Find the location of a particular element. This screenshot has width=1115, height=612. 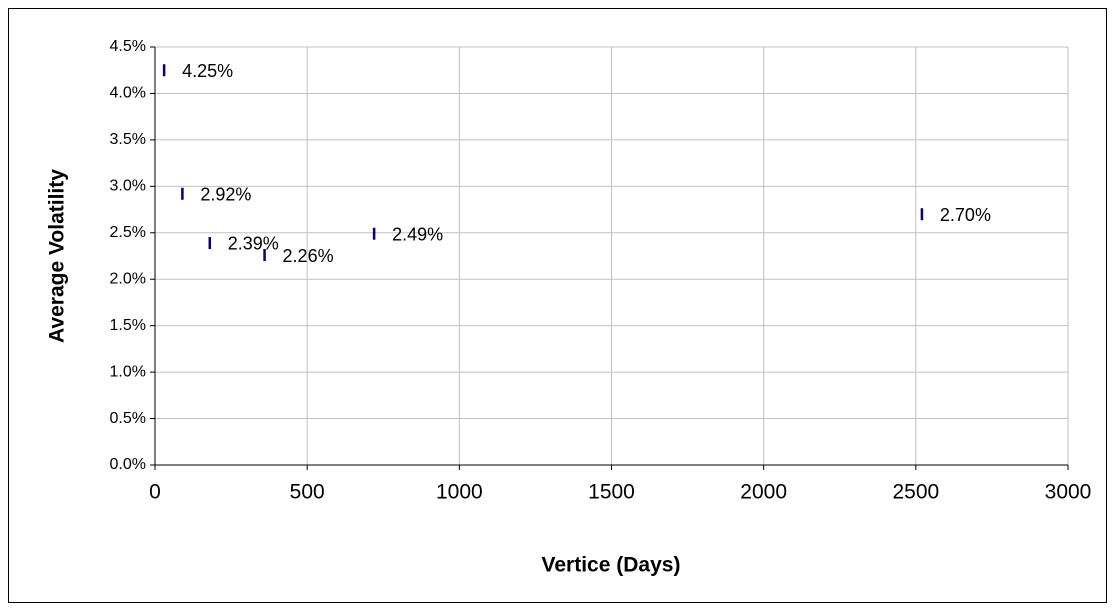

data-label: 2.39% is located at coordinates (253, 244).